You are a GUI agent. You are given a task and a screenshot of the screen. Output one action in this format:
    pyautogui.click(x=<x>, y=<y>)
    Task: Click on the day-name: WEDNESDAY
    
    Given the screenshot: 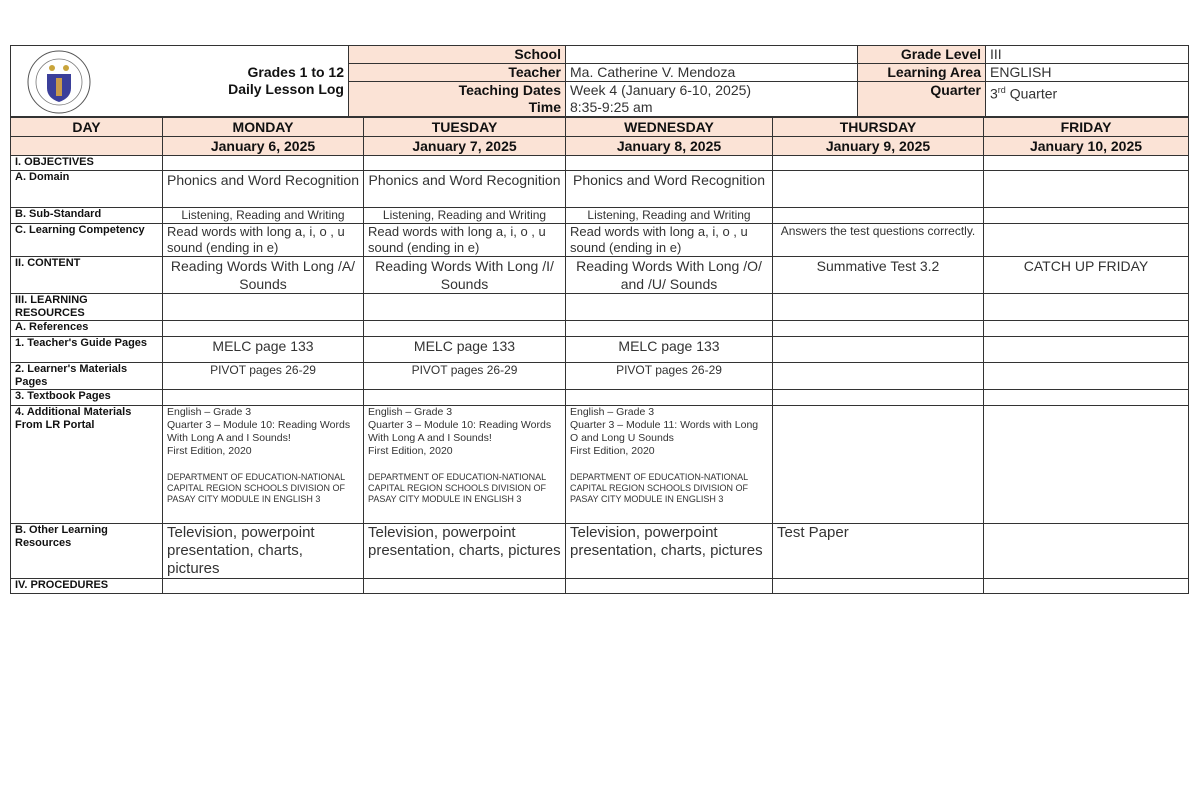 What is the action you would take?
    pyautogui.click(x=669, y=127)
    